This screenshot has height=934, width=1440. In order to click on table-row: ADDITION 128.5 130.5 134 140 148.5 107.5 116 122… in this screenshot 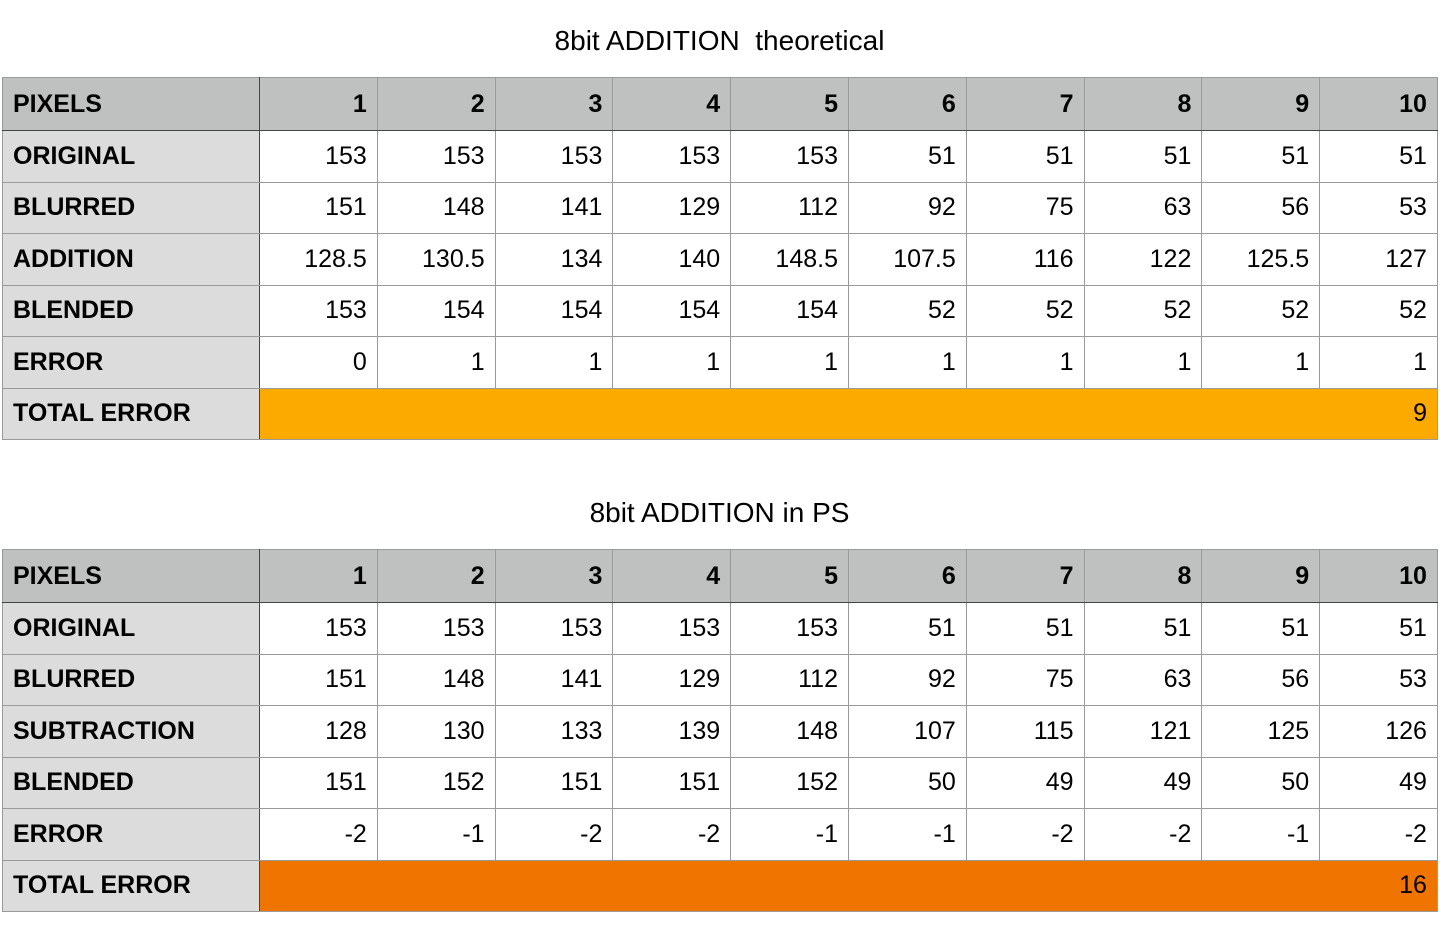, I will do `click(720, 259)`.